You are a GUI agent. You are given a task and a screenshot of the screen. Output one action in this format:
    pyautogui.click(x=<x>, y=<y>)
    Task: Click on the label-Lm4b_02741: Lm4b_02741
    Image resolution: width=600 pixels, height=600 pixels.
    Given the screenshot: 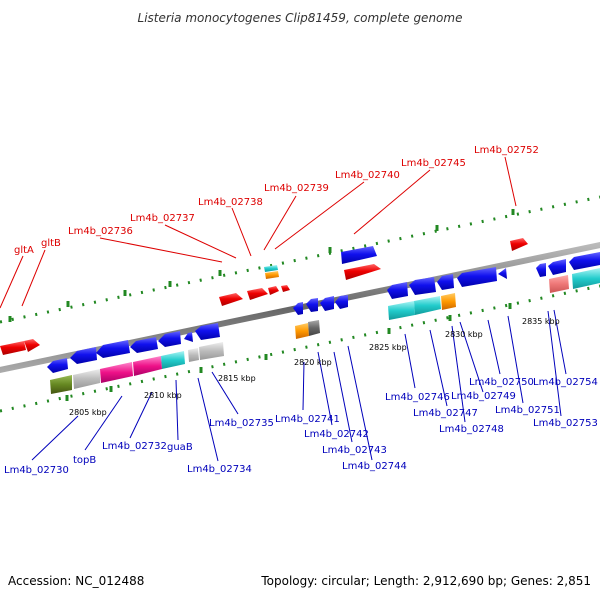 What is the action you would take?
    pyautogui.click(x=307, y=419)
    